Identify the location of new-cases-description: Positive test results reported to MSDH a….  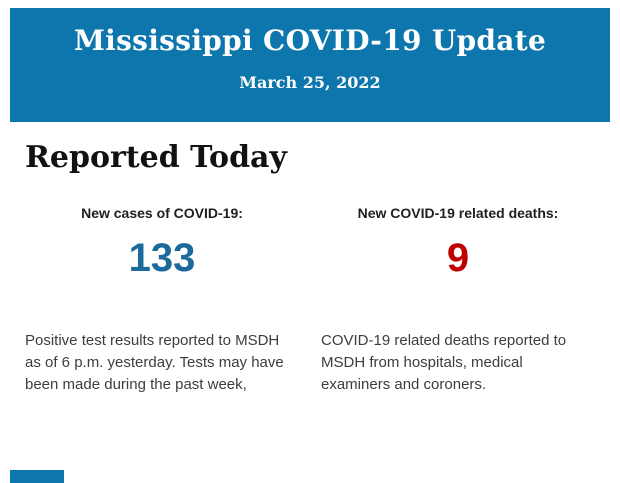
(154, 362).